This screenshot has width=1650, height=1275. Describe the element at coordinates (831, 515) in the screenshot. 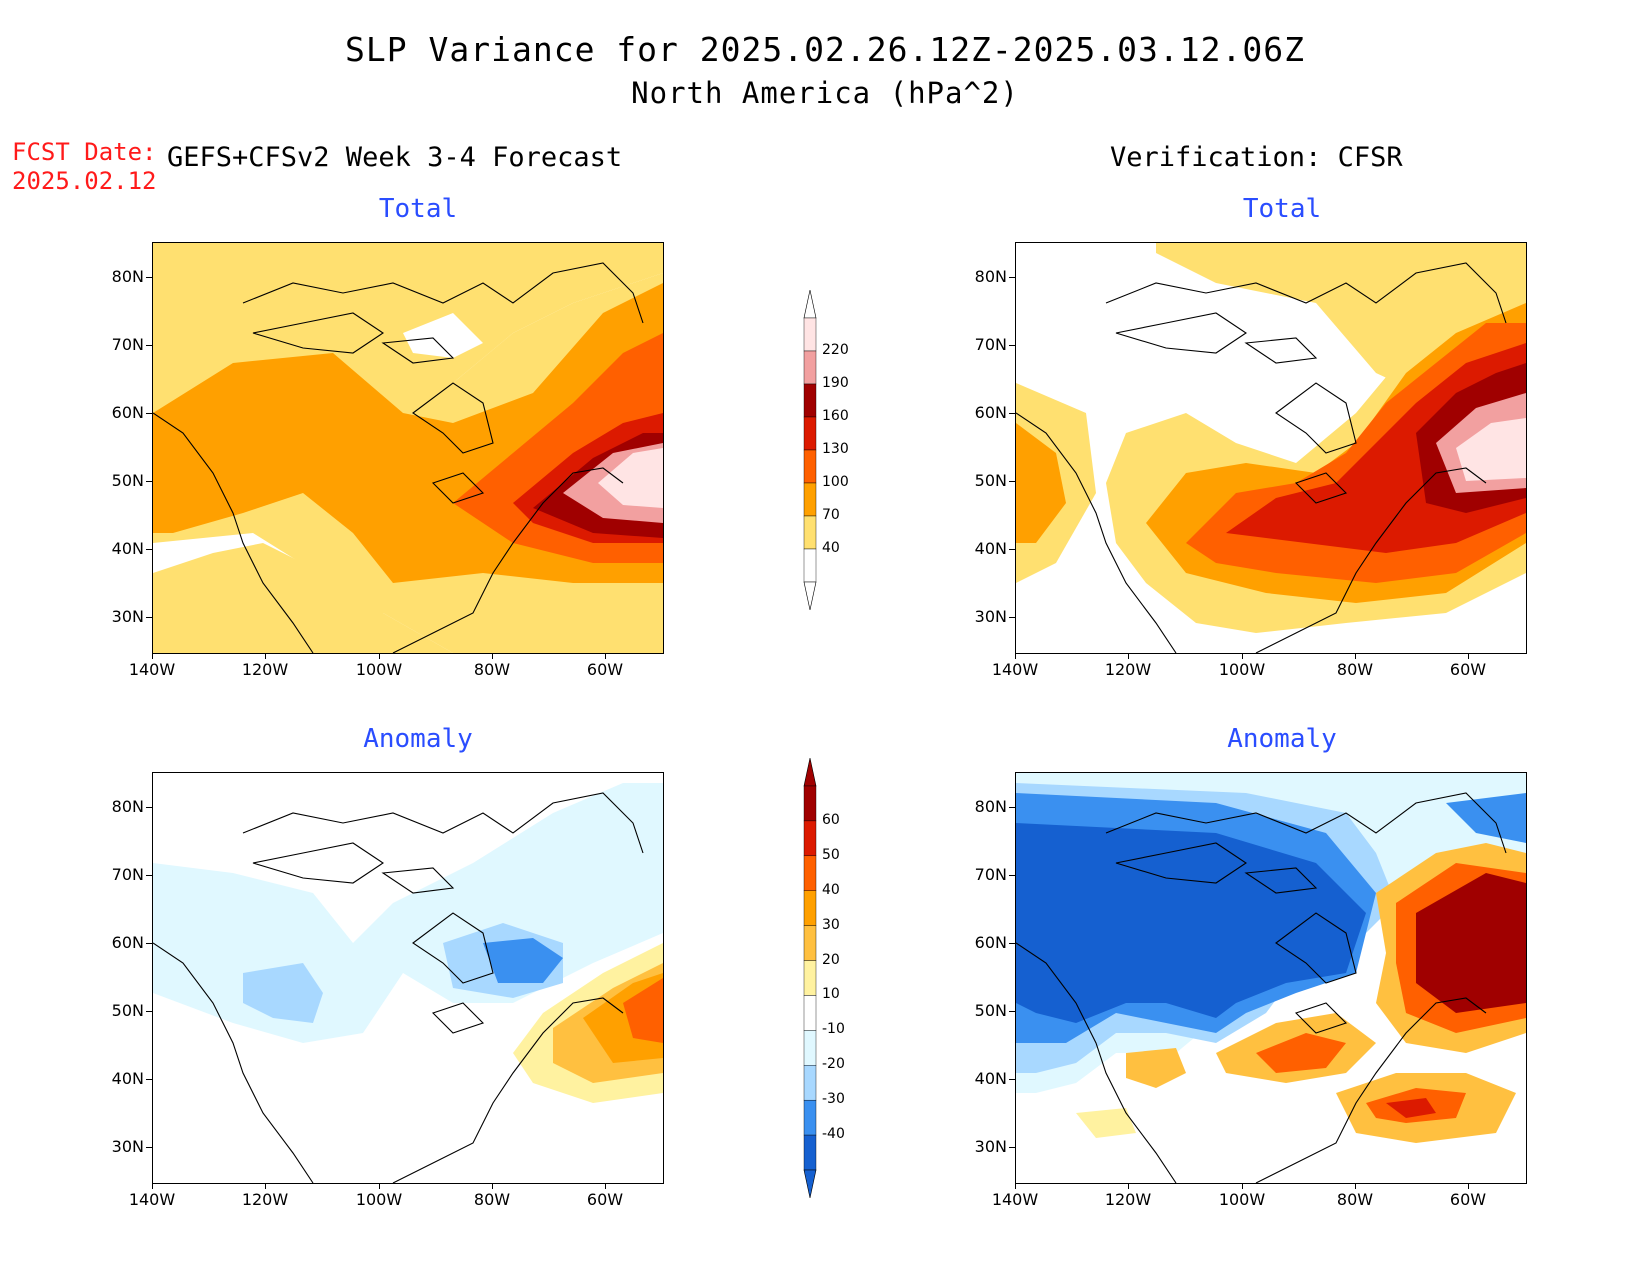

I see `colorbar-label: 70` at that location.